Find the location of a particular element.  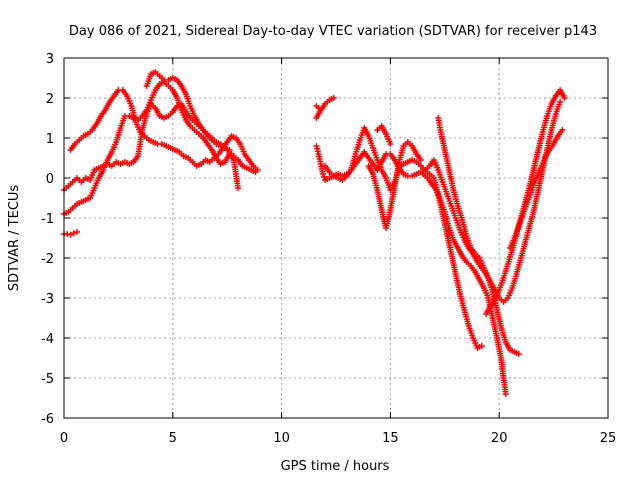

data-point-trail is located at coordinates (324, 177).